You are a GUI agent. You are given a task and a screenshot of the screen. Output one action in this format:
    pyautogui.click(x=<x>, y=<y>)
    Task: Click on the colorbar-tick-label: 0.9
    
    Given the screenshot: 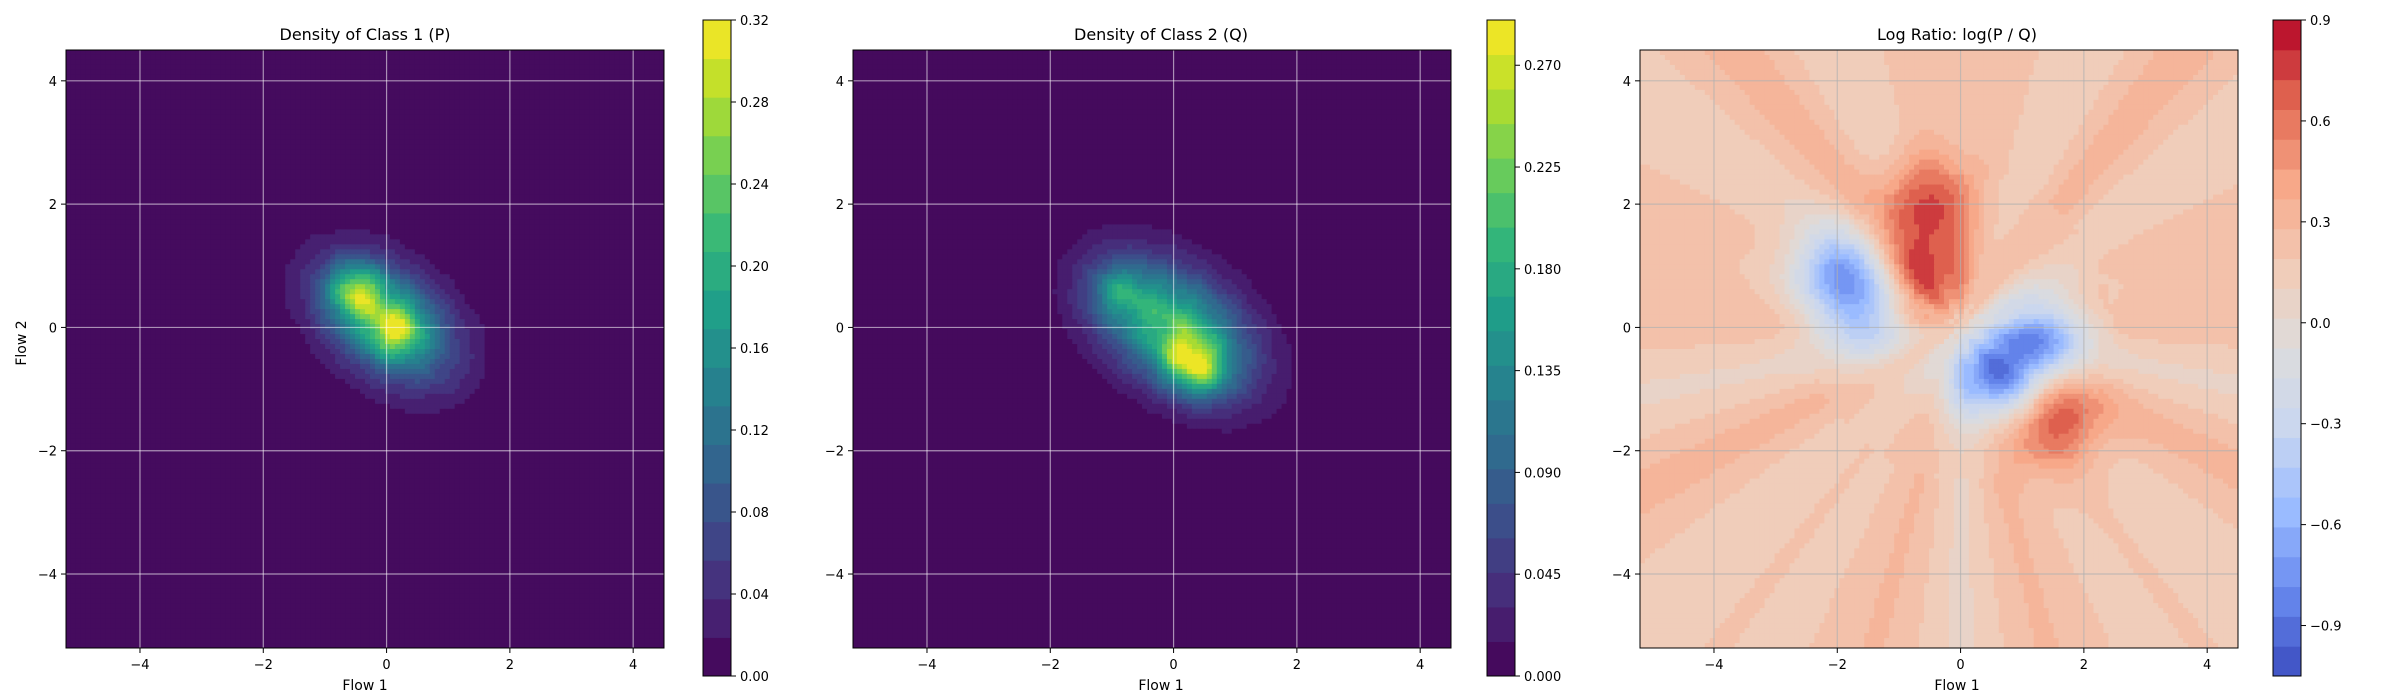 What is the action you would take?
    pyautogui.click(x=2320, y=21)
    